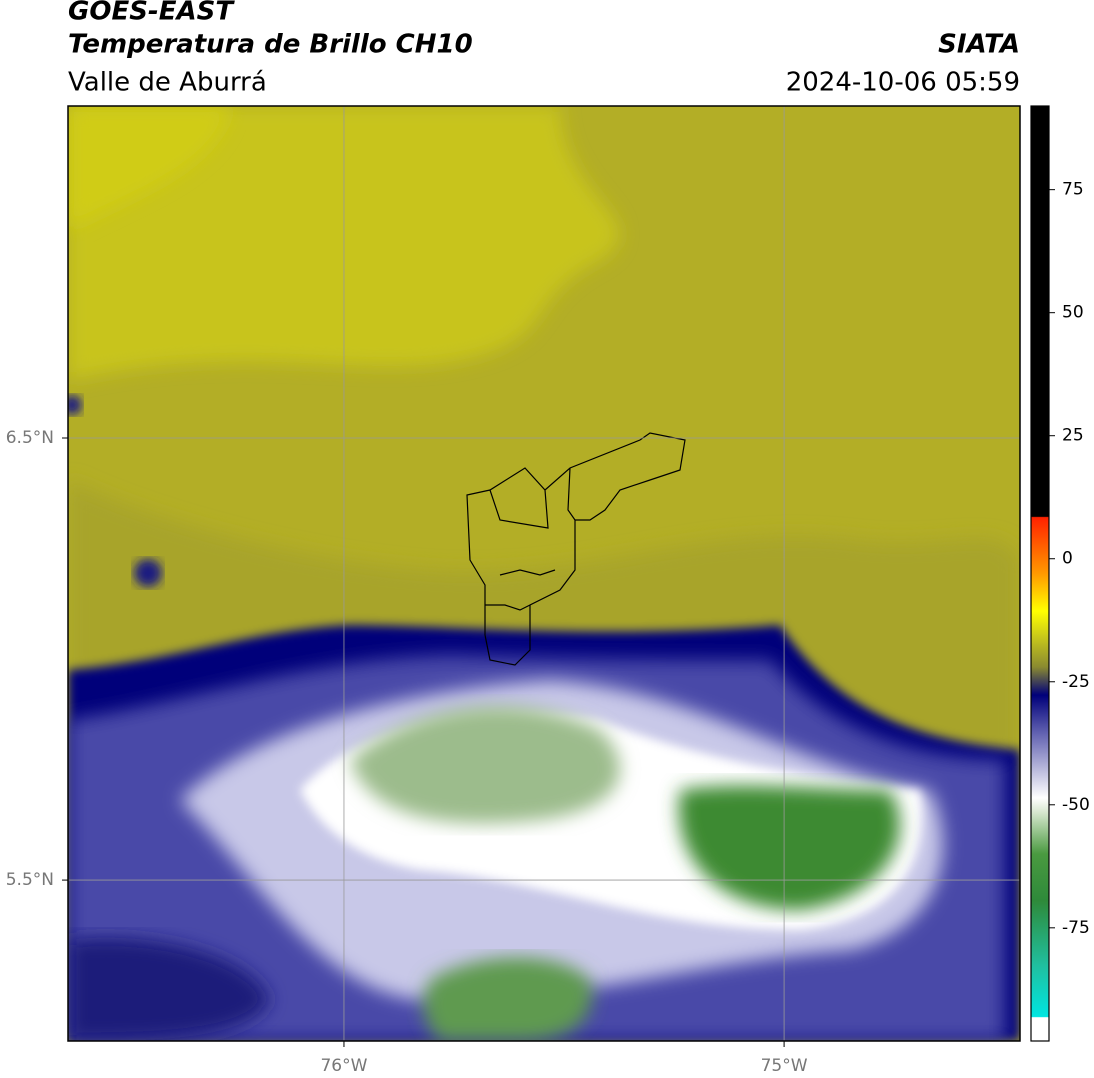 This screenshot has width=1094, height=1078. What do you see at coordinates (30, 438) in the screenshot?
I see `y-tick-label: 6.5°N` at bounding box center [30, 438].